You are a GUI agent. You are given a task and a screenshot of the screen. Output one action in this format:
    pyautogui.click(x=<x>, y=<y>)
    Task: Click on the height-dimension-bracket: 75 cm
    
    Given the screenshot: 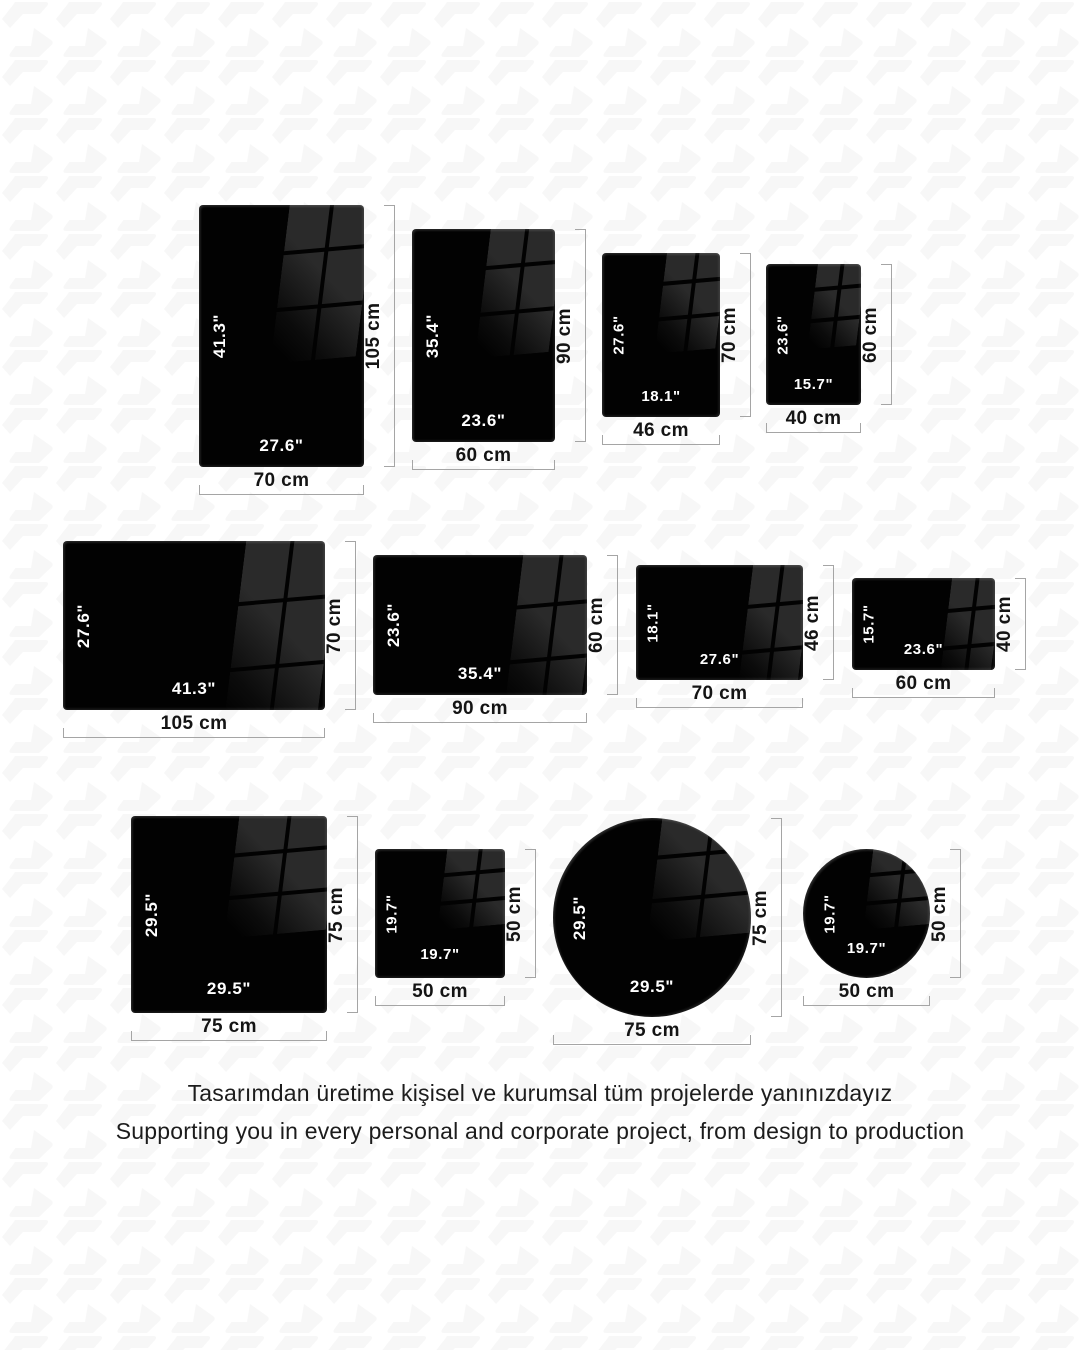 What is the action you would take?
    pyautogui.click(x=342, y=914)
    